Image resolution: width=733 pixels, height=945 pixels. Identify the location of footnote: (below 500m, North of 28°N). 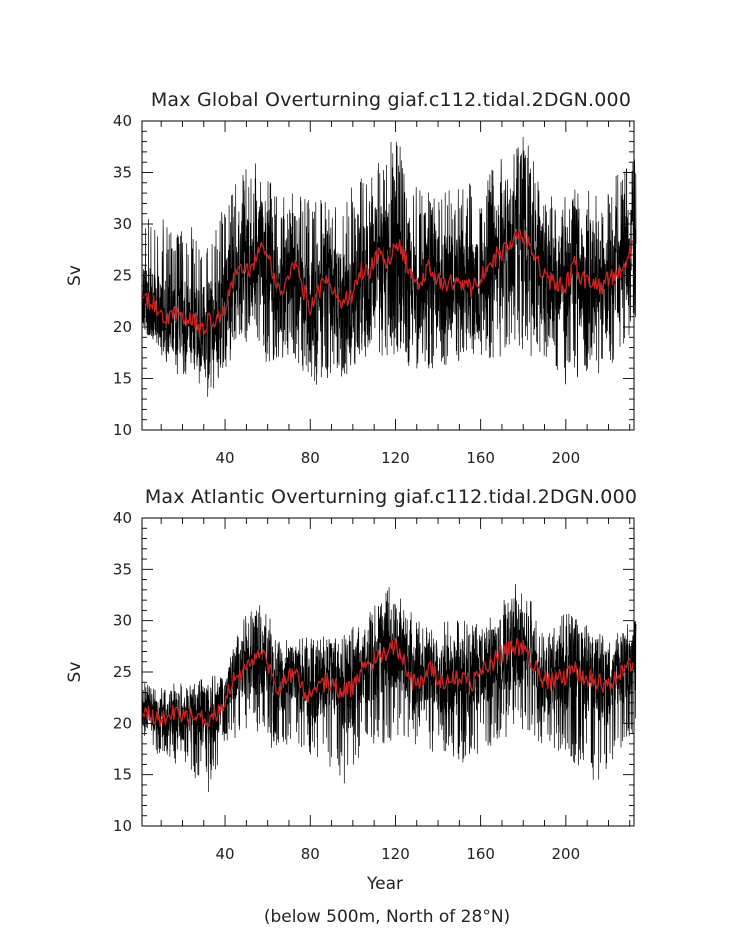
(387, 917).